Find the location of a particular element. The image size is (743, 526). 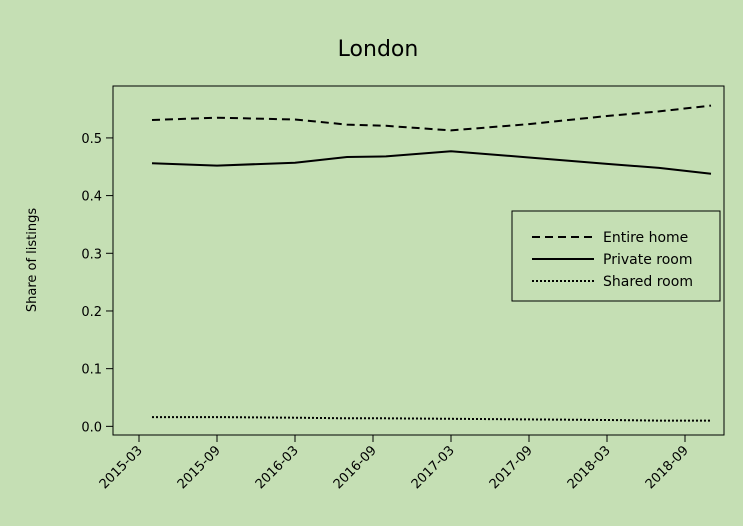

x-tick-label: 2018-03 is located at coordinates (589, 467).